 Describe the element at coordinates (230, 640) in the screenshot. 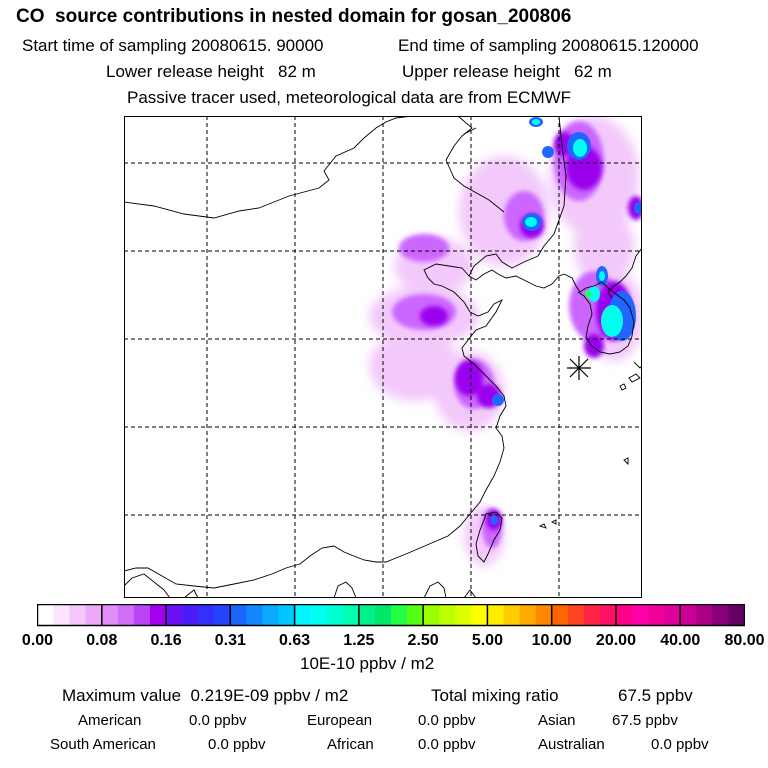

I see `colorbar-tick-label: 0.31` at that location.